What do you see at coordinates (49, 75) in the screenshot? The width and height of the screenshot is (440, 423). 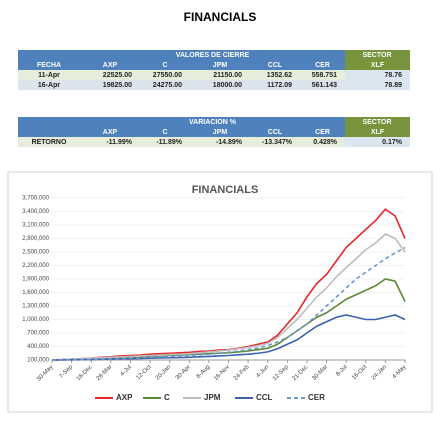 I see `table-cell: 11-Apr` at bounding box center [49, 75].